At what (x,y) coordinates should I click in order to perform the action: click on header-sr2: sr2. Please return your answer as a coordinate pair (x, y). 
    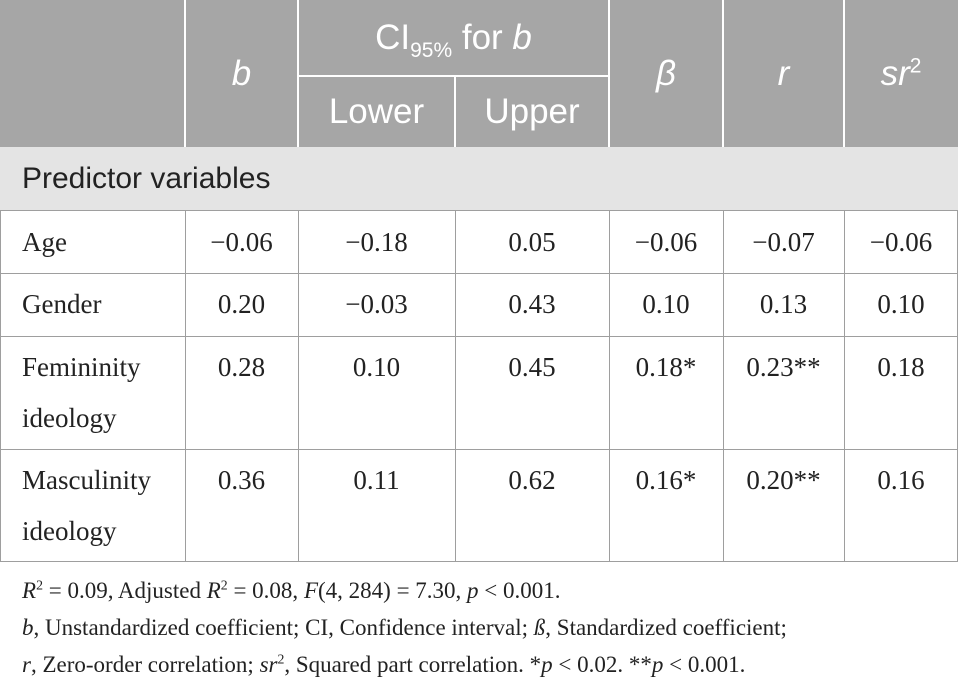
    Looking at the image, I should click on (901, 73).